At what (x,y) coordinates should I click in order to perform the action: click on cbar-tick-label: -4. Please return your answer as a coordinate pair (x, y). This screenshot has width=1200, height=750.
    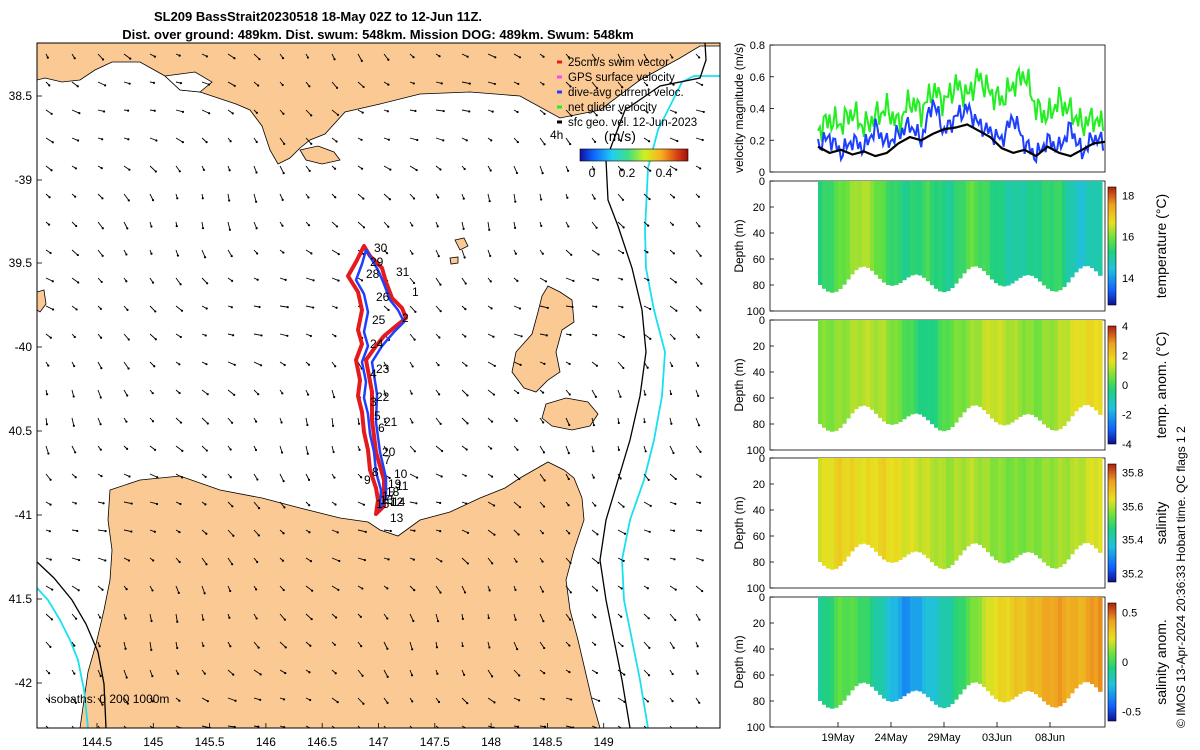
    Looking at the image, I should click on (1127, 445).